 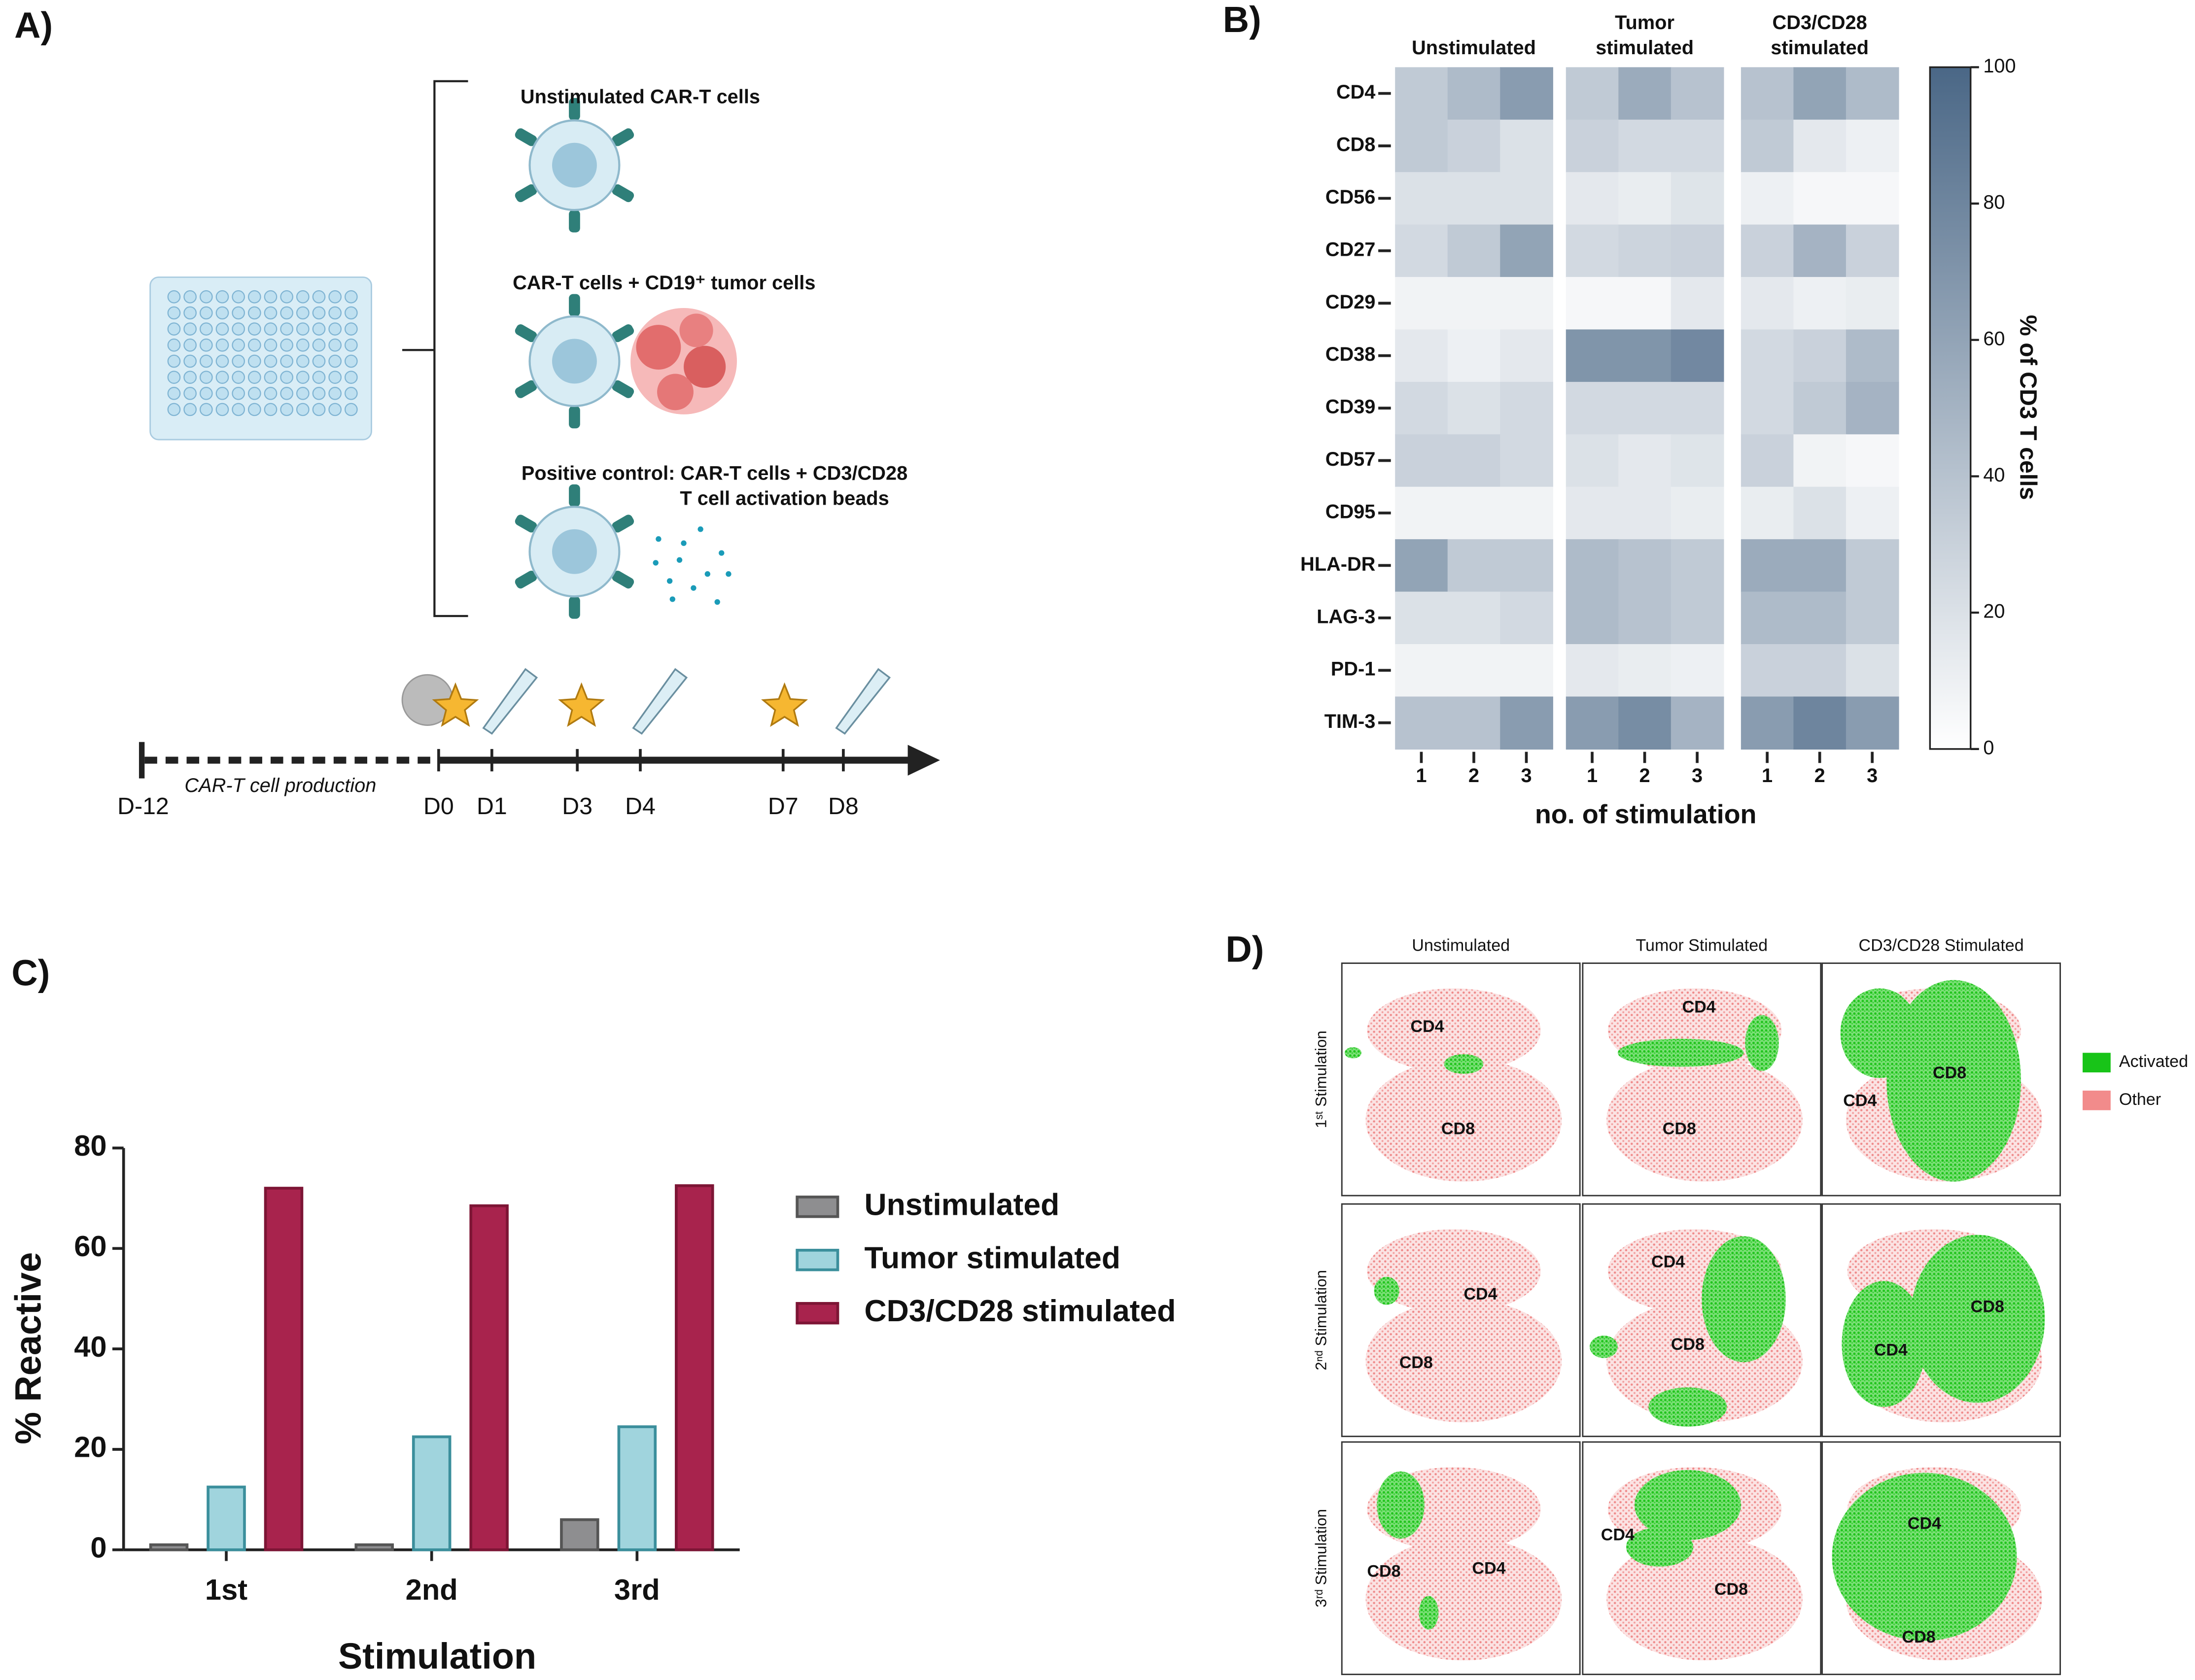 What do you see at coordinates (1873, 776) in the screenshot?
I see `col-label: 3` at bounding box center [1873, 776].